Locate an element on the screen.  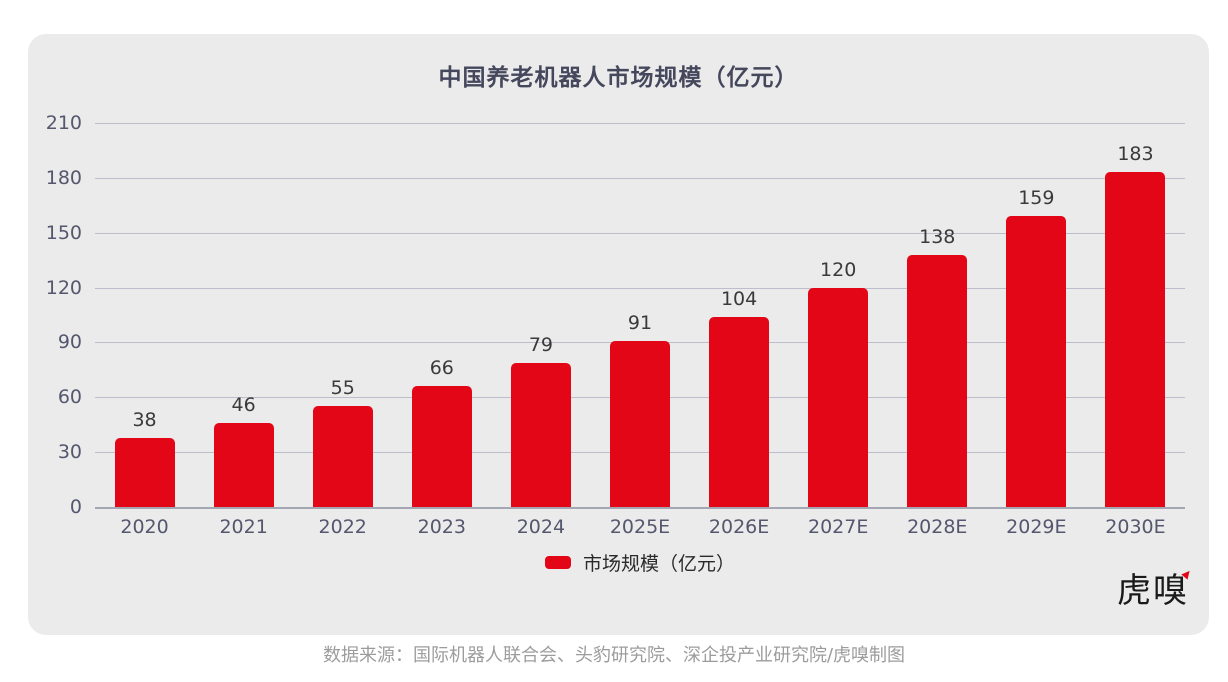
y-tick-label: 150 is located at coordinates (63, 232).